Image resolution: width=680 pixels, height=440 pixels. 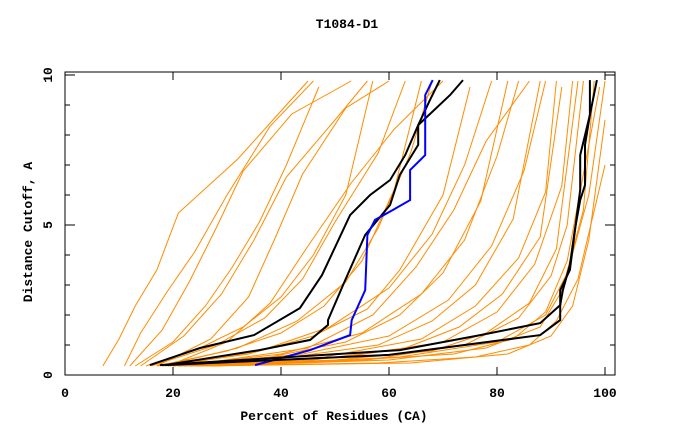 What do you see at coordinates (281, 393) in the screenshot?
I see `x-tick-label: 40` at bounding box center [281, 393].